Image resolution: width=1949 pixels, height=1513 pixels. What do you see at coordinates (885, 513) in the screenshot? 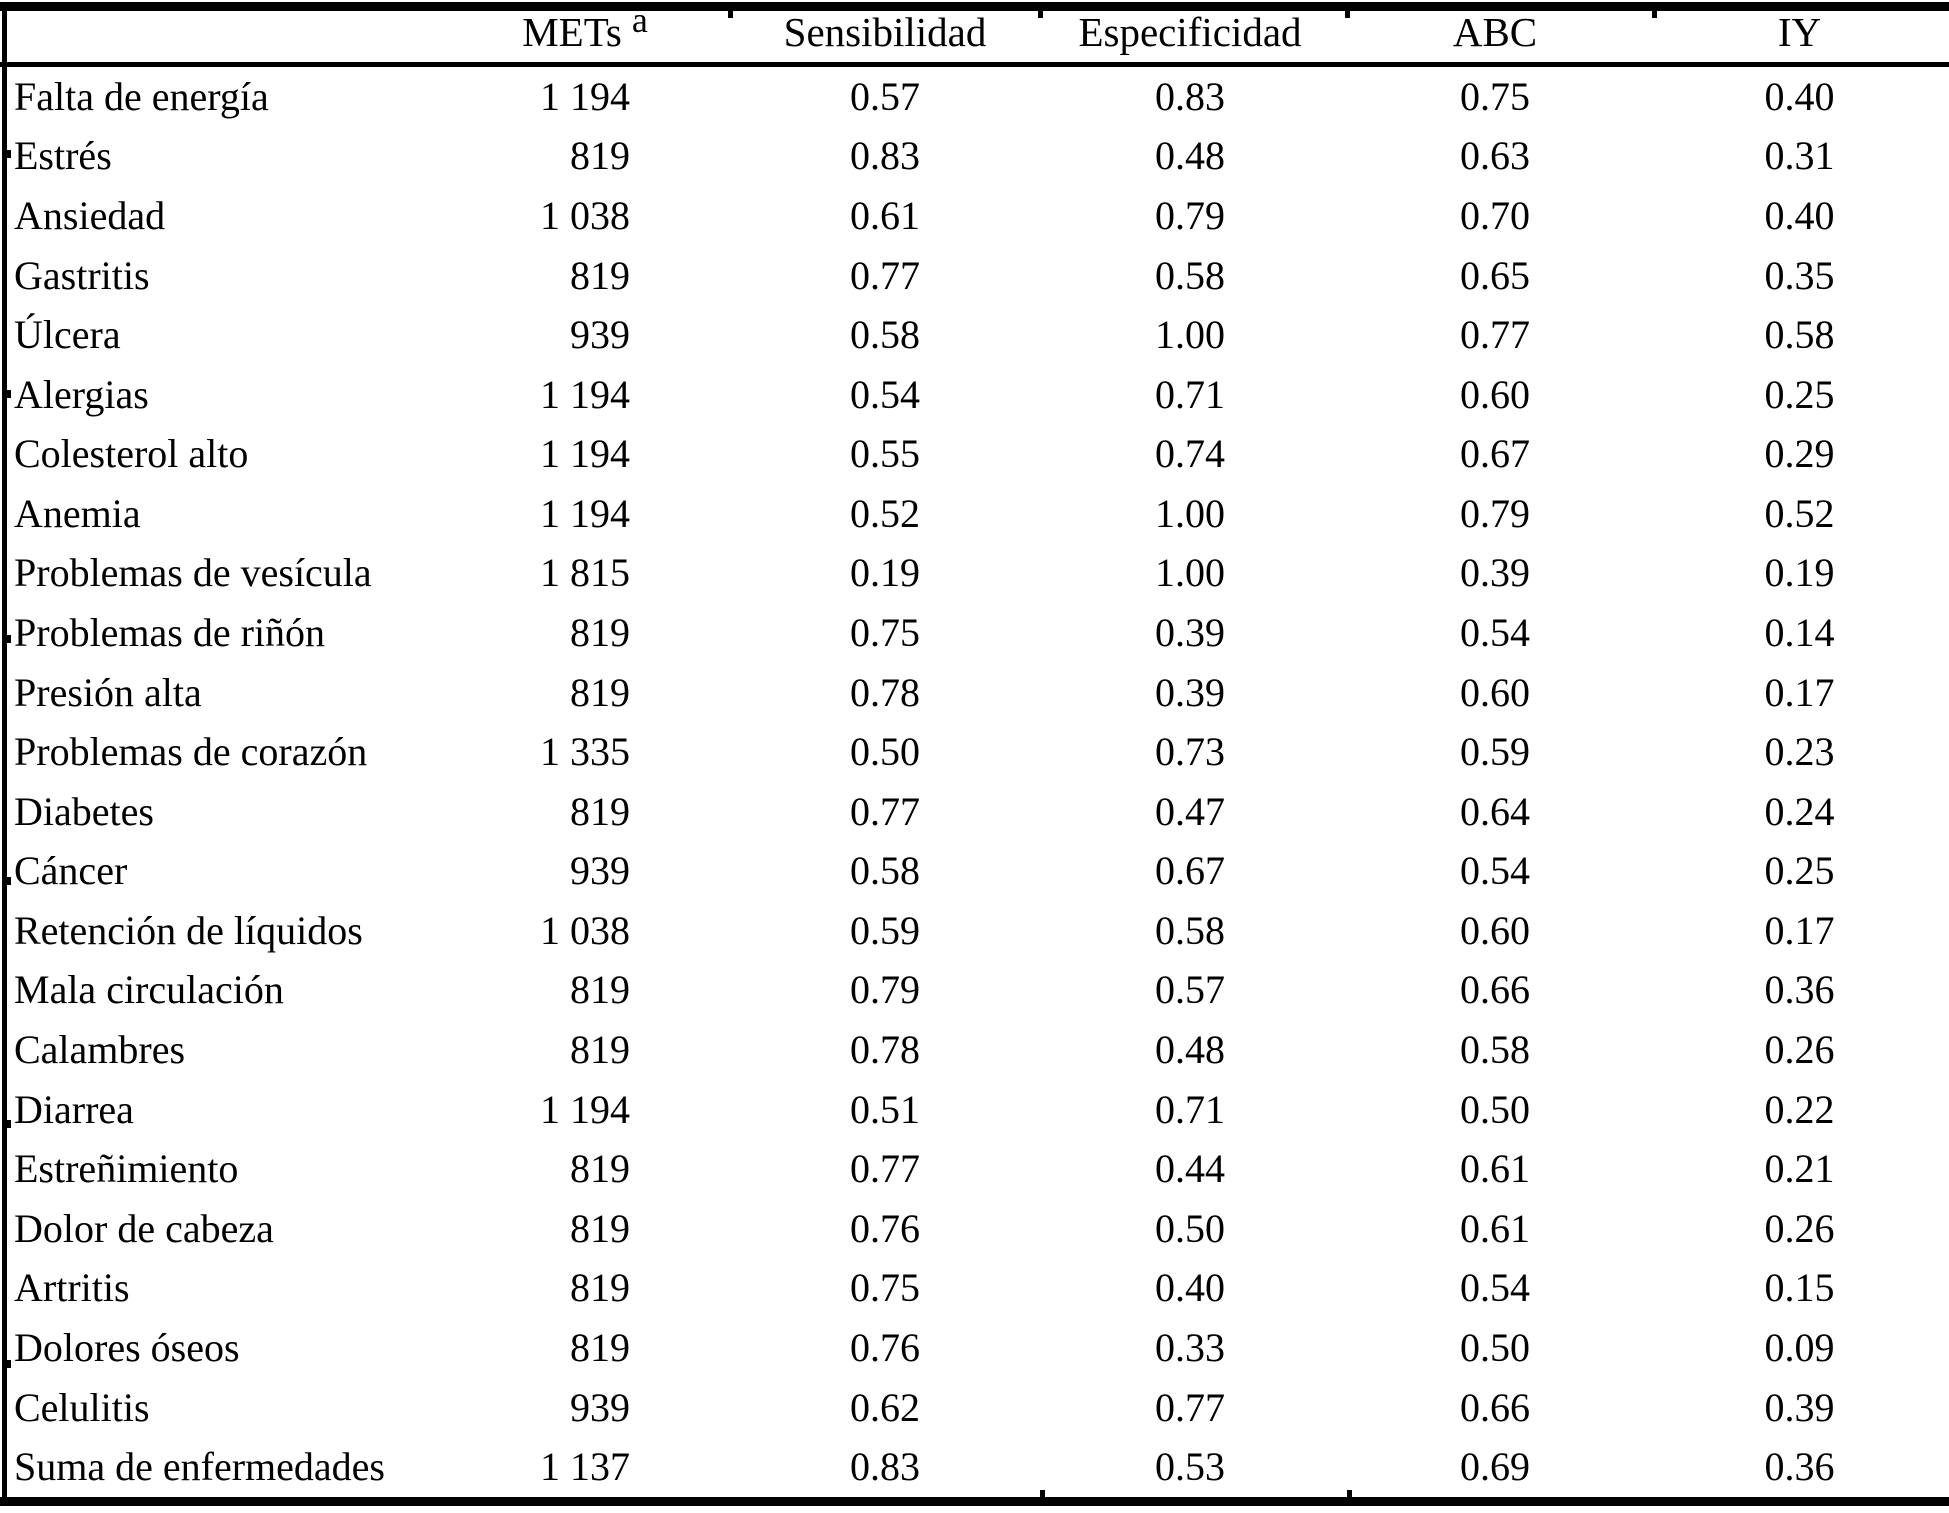
I see `cell-sensibilidad: 0.52` at bounding box center [885, 513].